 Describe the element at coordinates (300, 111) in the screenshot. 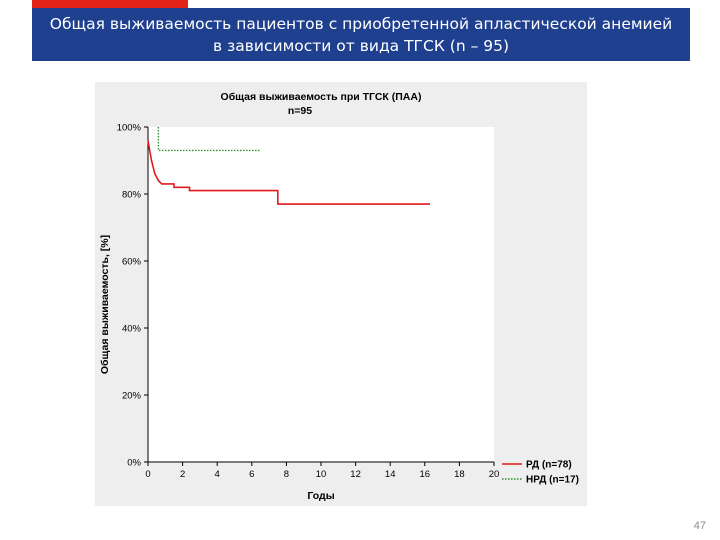

I see `chart-subtitle: n=95` at that location.